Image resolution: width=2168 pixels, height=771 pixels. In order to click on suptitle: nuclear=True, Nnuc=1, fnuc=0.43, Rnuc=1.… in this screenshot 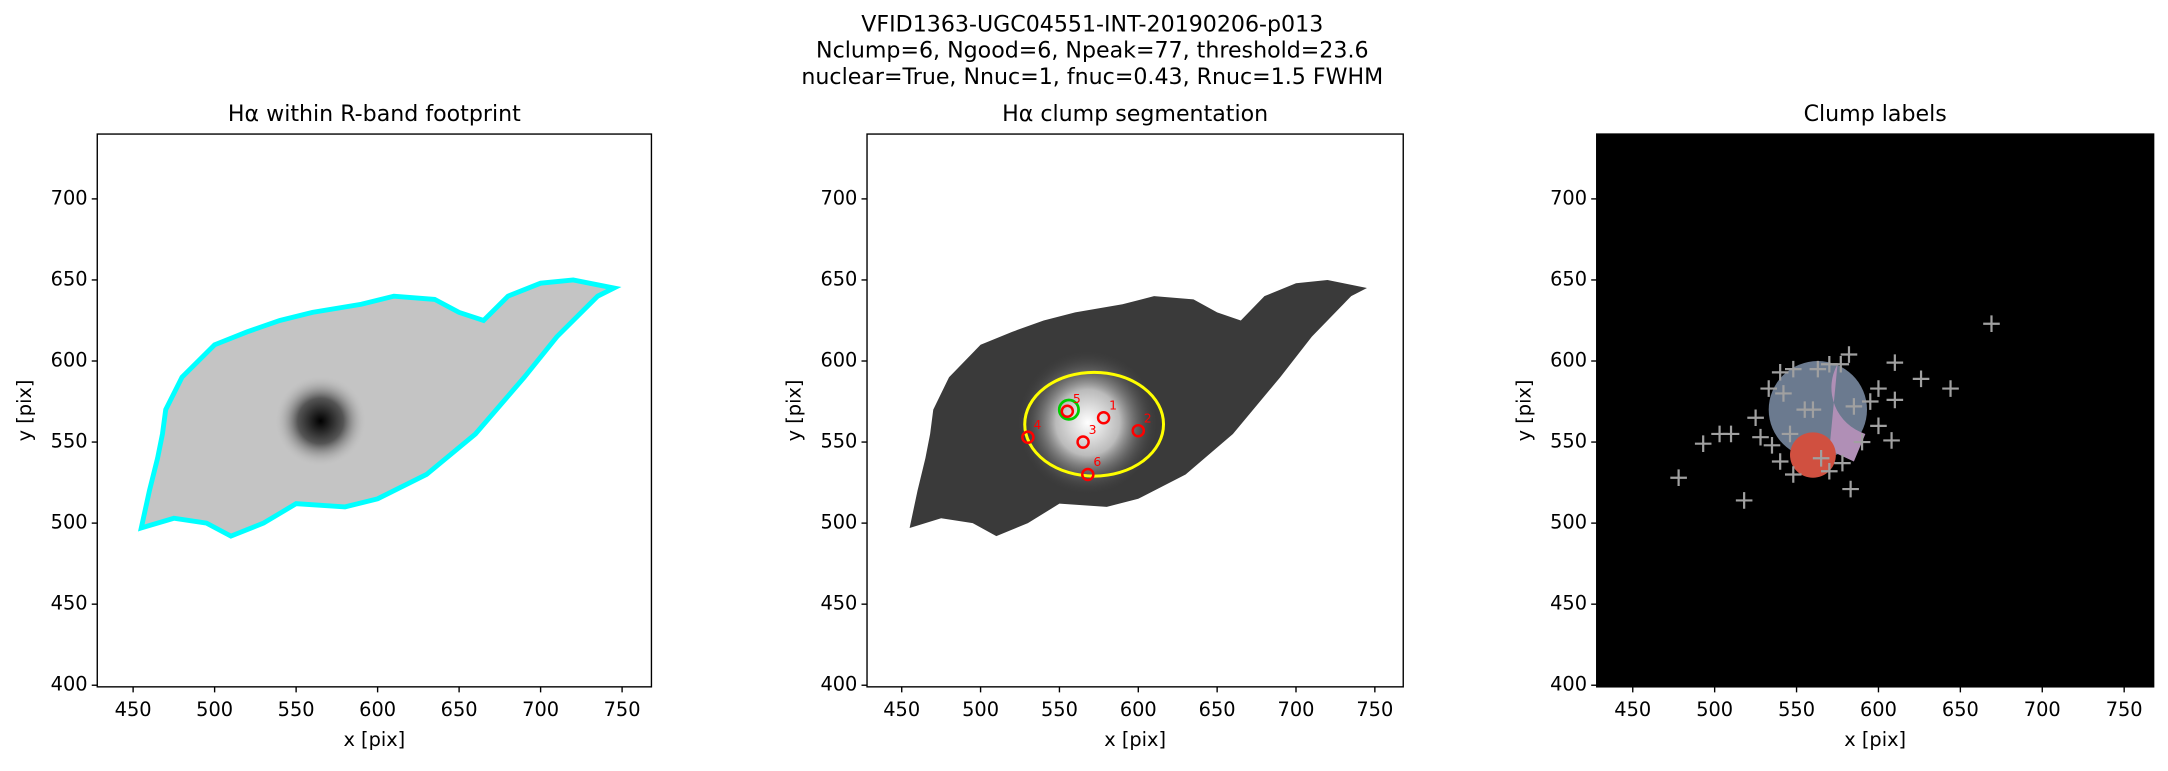, I will do `click(1092, 77)`.